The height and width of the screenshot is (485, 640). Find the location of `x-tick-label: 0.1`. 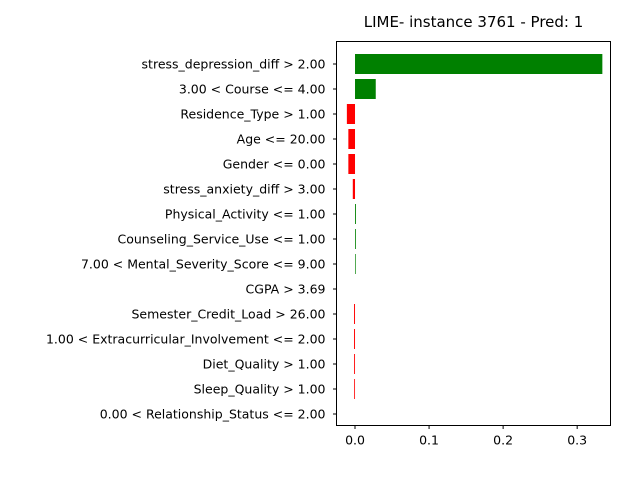

x-tick-label: 0.1 is located at coordinates (429, 440).